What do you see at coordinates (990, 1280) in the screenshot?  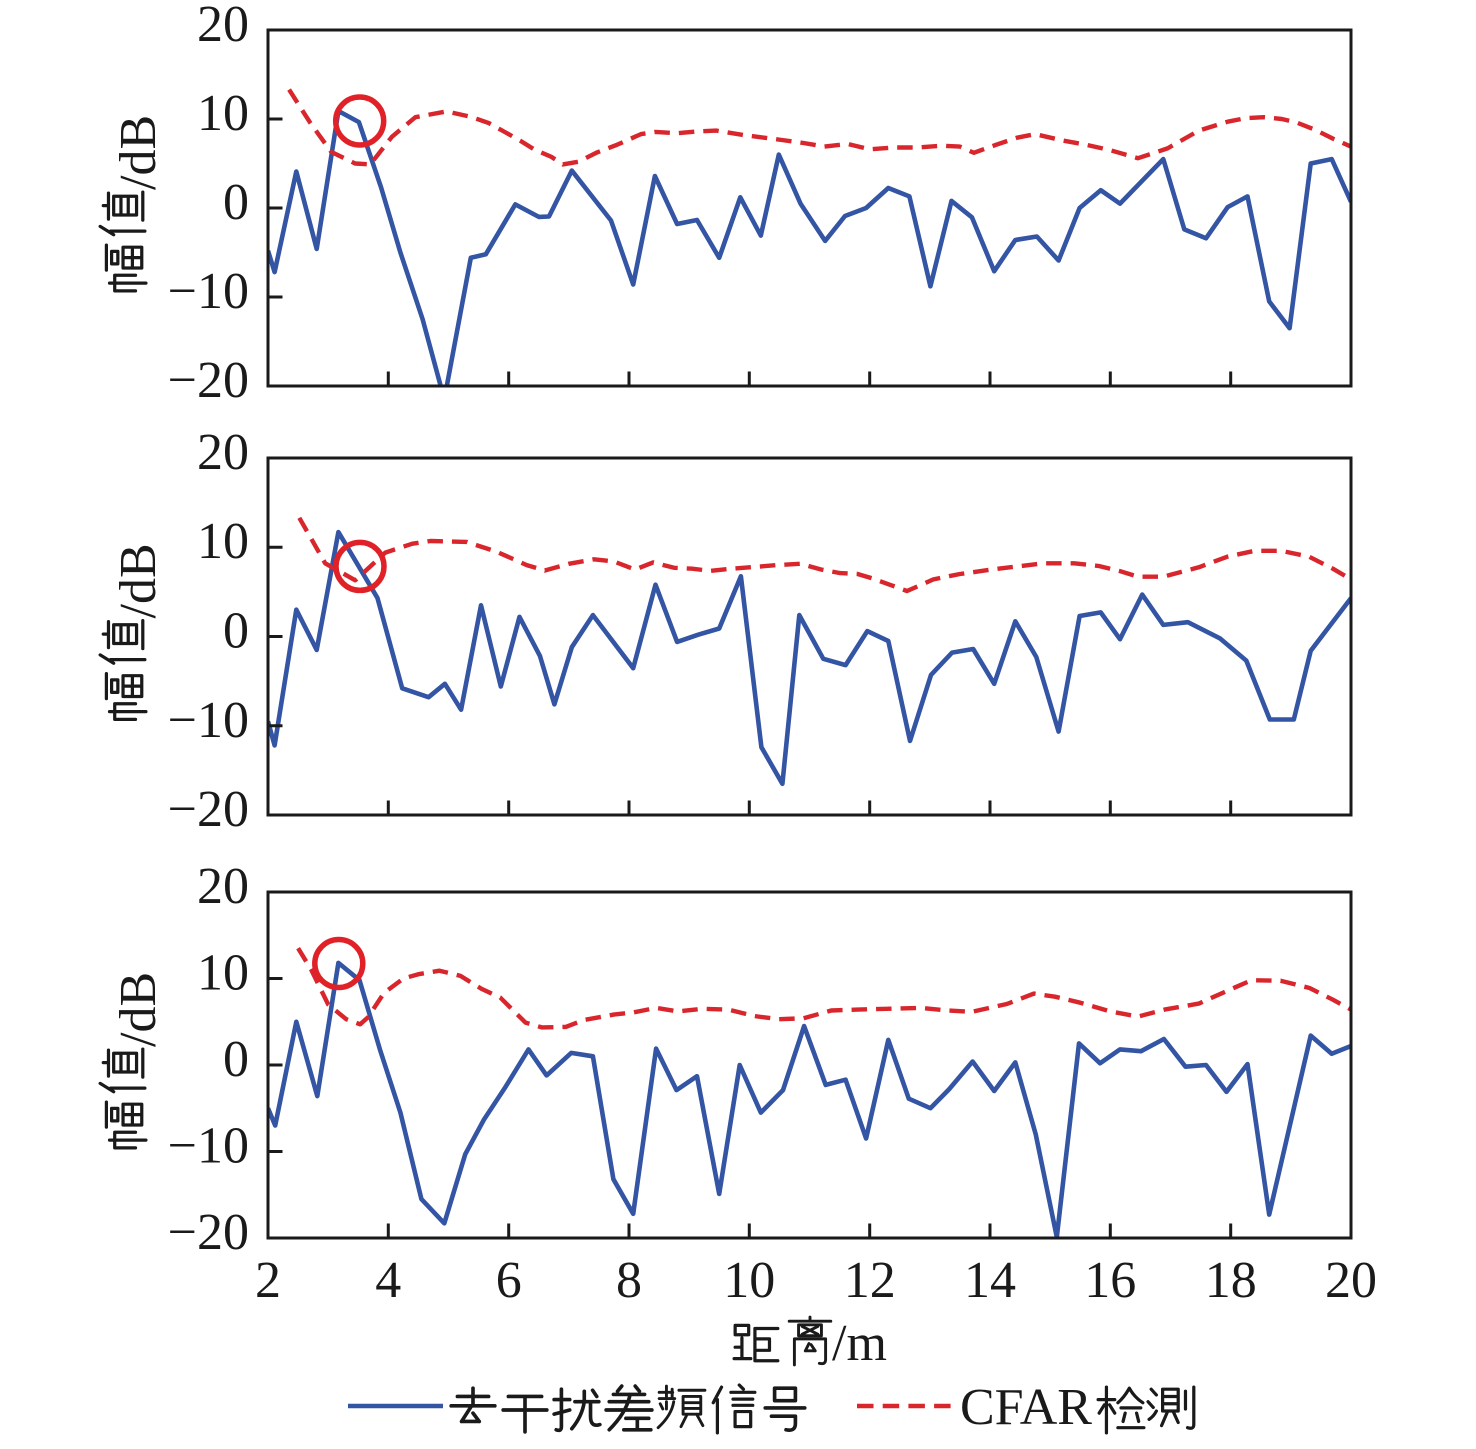 I see `svg-text: 14` at bounding box center [990, 1280].